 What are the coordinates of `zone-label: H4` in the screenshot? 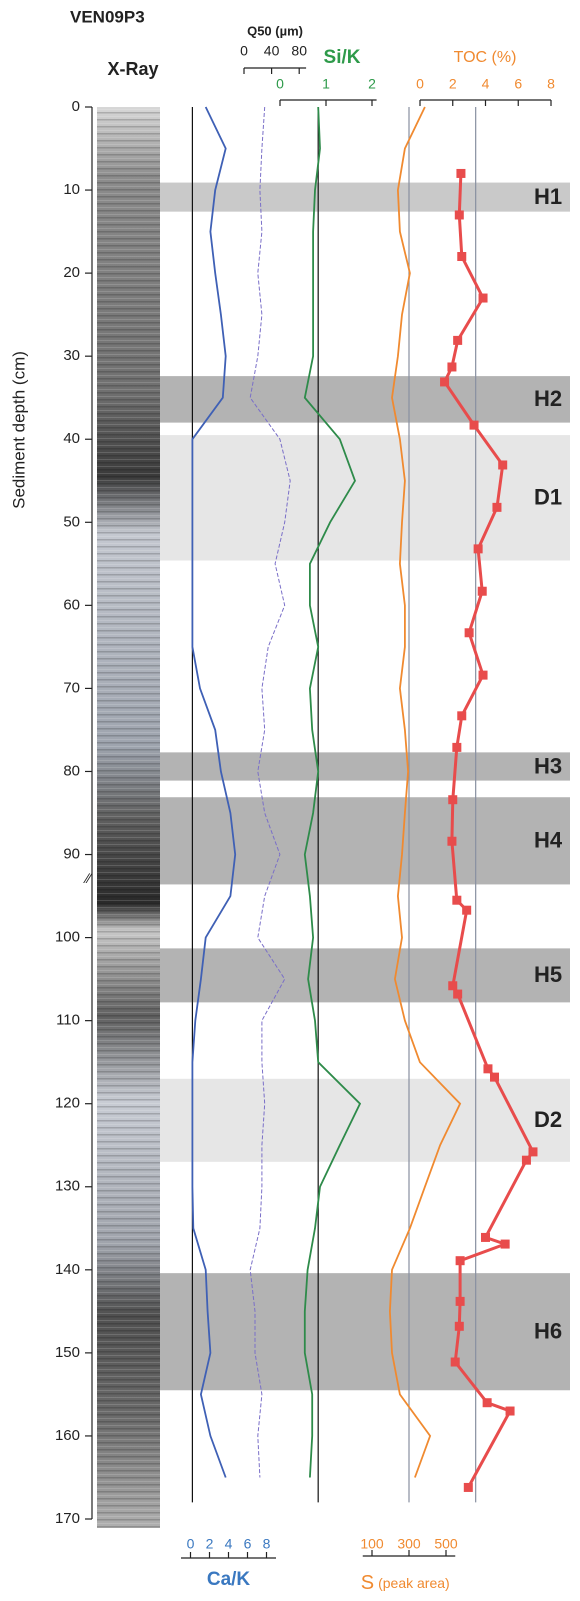 It's located at (548, 840).